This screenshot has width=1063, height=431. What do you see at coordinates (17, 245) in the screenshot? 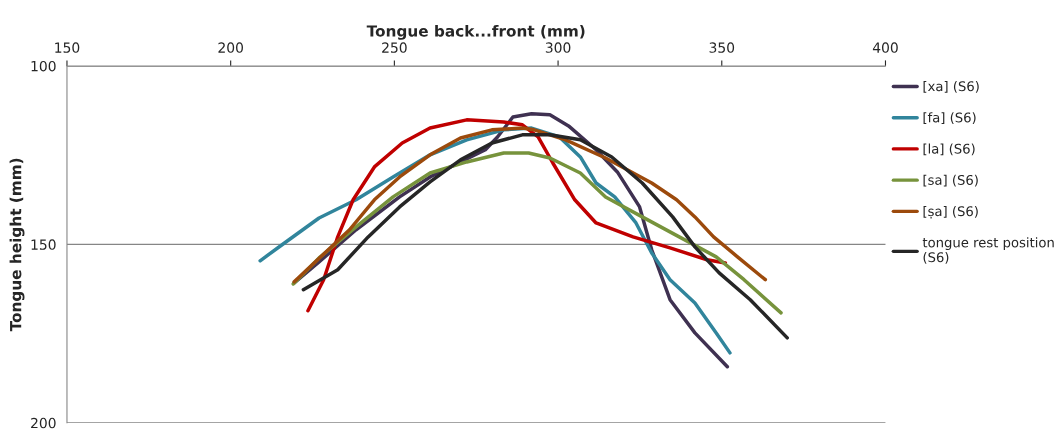
I see `y-axis-title: Tongue height (mm)` at bounding box center [17, 245].